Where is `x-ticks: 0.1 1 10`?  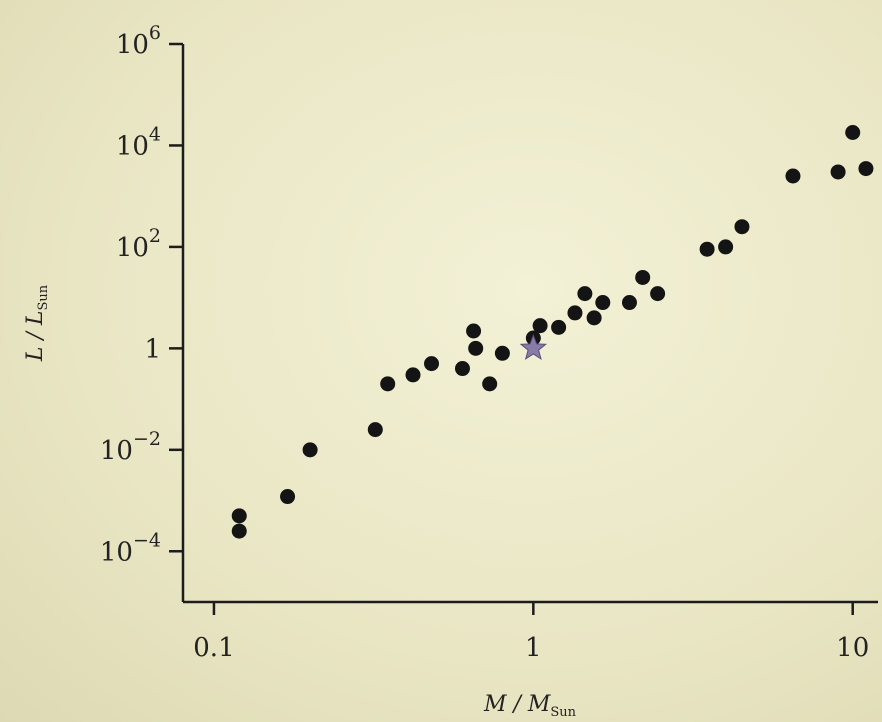
x-ticks: 0.1 1 10 is located at coordinates (531, 632).